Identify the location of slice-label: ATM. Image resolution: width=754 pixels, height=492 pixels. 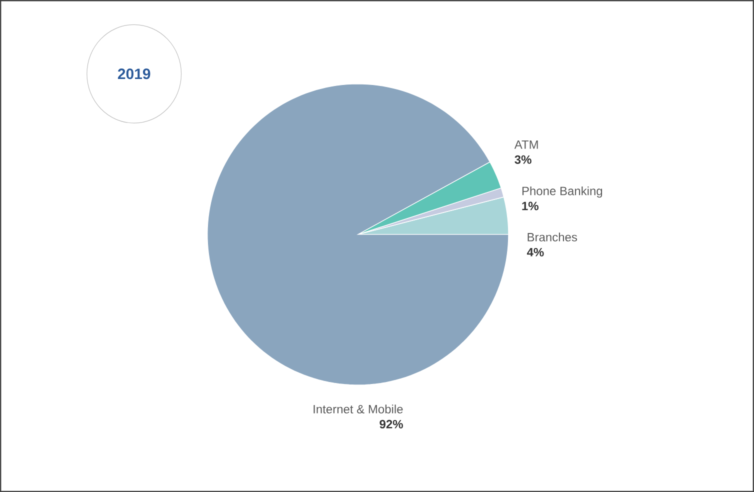
(526, 144).